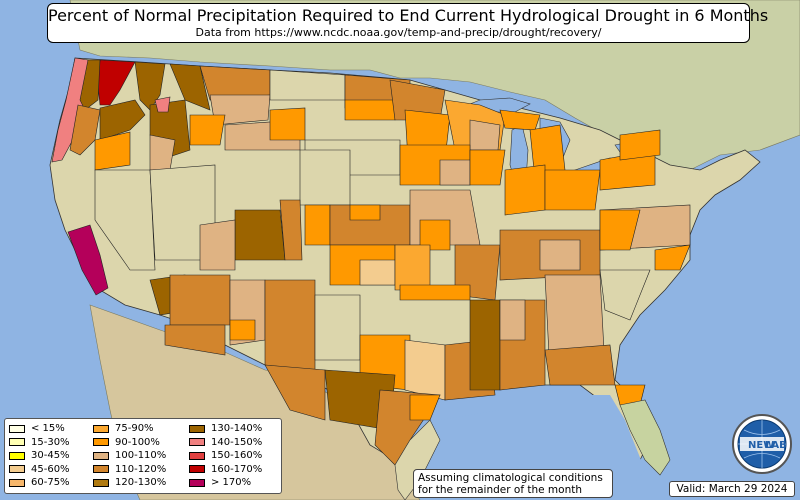  I want to click on legend-item: 15-30%, so click(51, 443).